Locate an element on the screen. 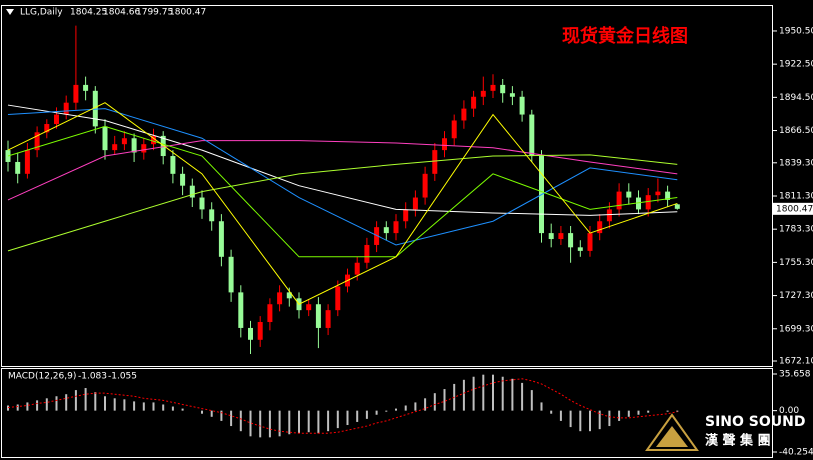 The height and width of the screenshot is (460, 813). open-value: 1804.25 is located at coordinates (88, 13).